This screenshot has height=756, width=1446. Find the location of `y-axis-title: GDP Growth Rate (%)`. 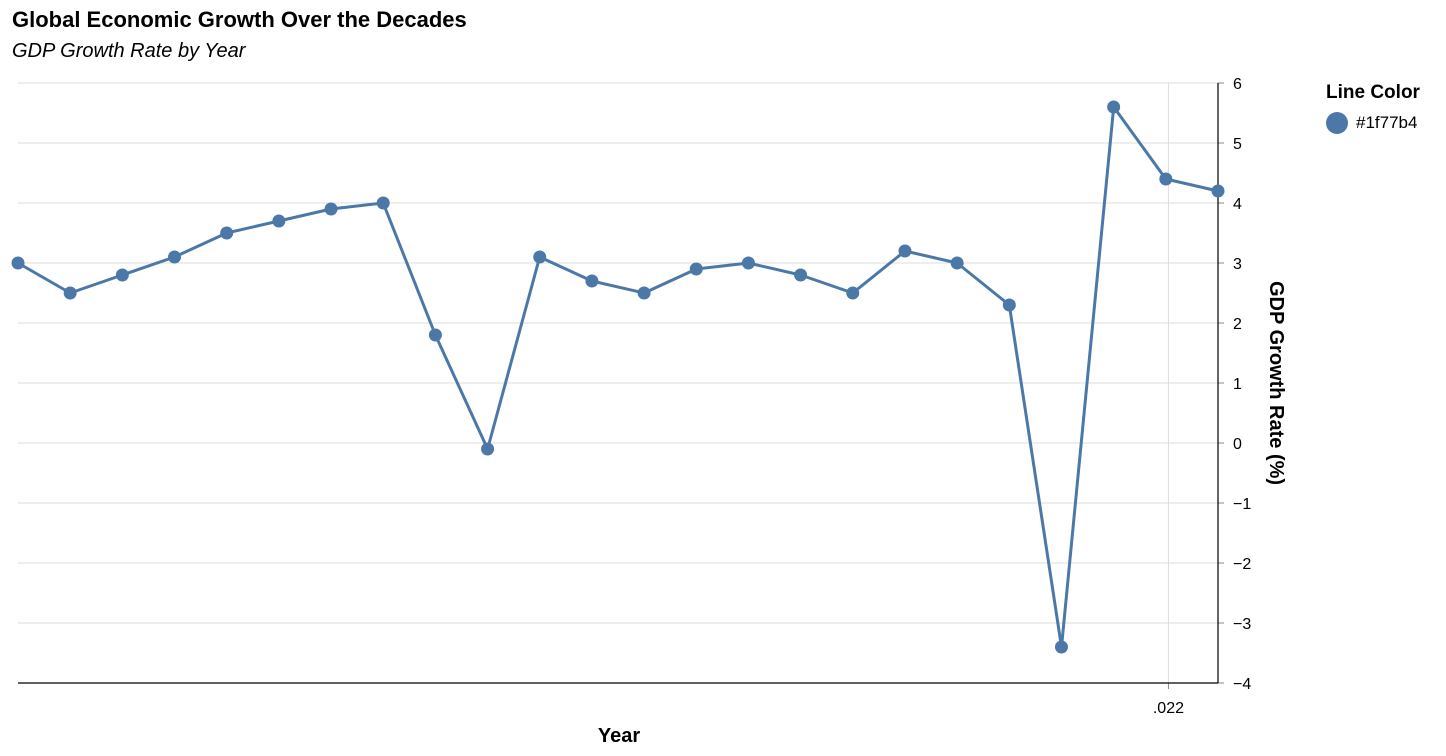

y-axis-title: GDP Growth Rate (%) is located at coordinates (1276, 383).